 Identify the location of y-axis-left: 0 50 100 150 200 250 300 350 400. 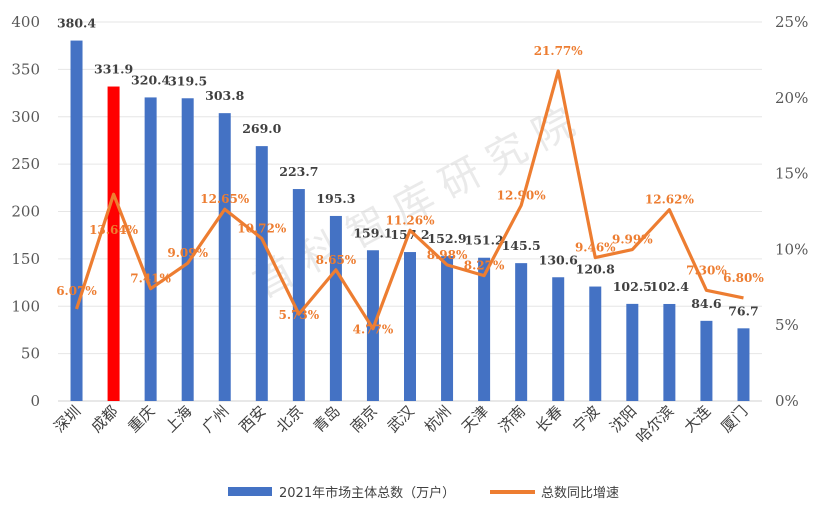
(25, 211).